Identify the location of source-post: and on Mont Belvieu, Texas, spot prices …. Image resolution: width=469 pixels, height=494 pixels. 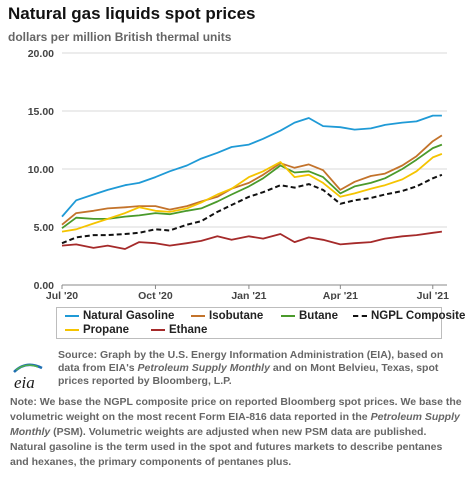
(248, 374).